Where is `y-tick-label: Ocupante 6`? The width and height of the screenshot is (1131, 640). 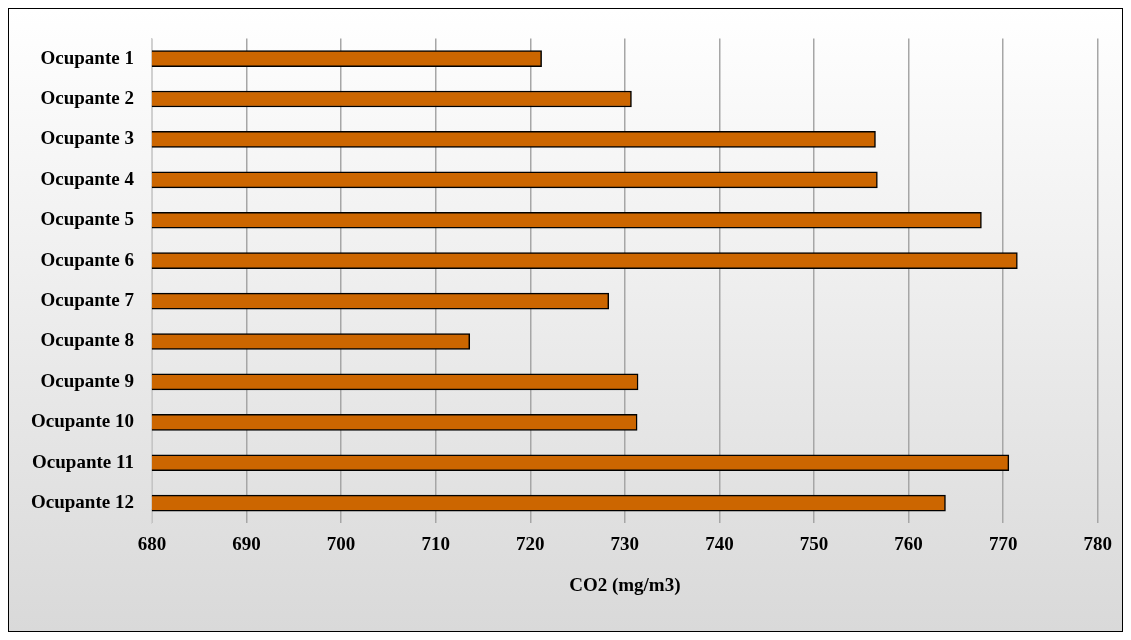 y-tick-label: Ocupante 6 is located at coordinates (87, 259).